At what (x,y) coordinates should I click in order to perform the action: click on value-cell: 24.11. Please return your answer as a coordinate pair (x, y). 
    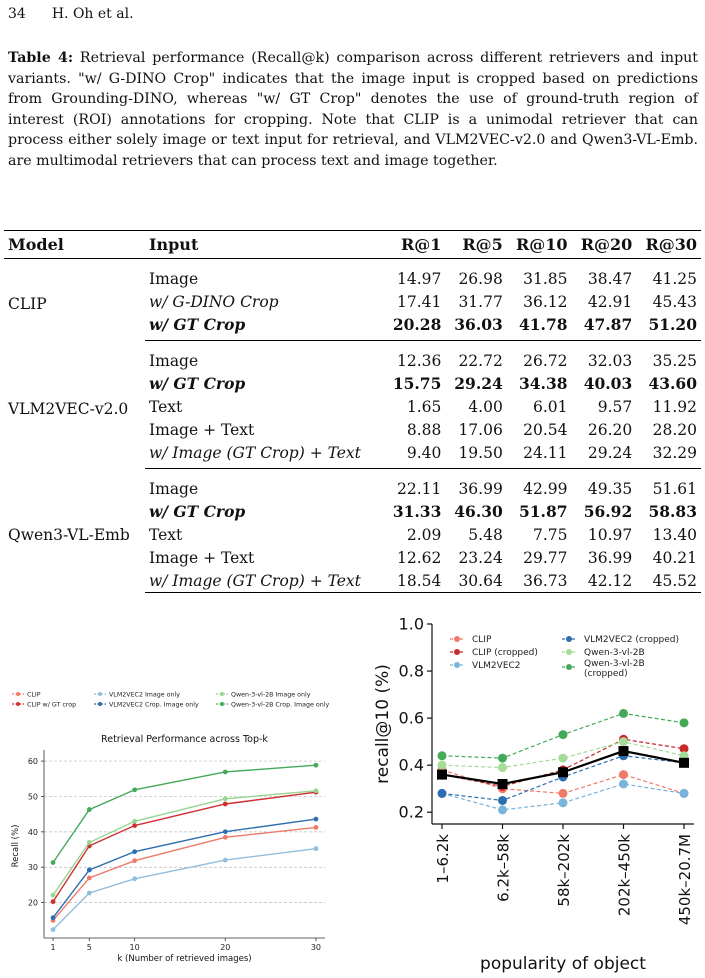
    Looking at the image, I should click on (539, 455).